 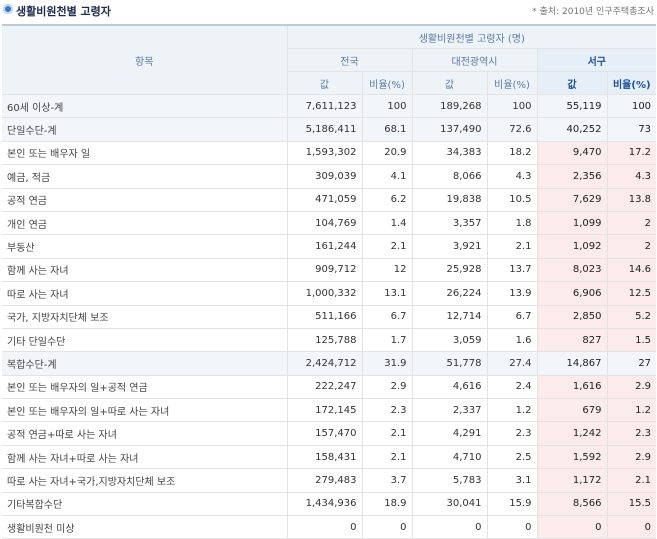 What do you see at coordinates (632, 527) in the screenshot?
I see `seogu-ratio: 0` at bounding box center [632, 527].